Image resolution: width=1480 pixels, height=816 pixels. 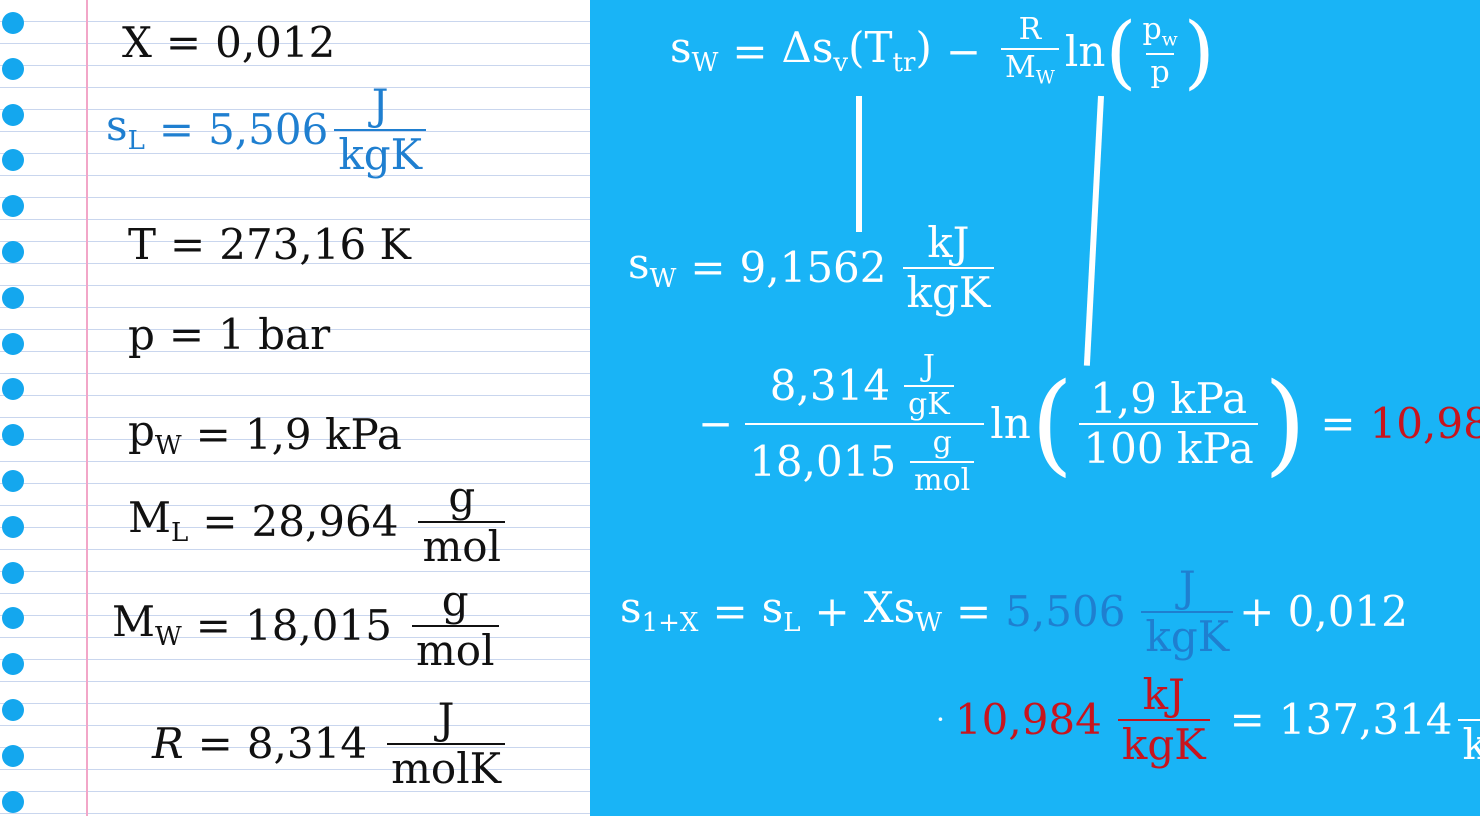 I want to click on value: 9,1562, so click(x=813, y=267).